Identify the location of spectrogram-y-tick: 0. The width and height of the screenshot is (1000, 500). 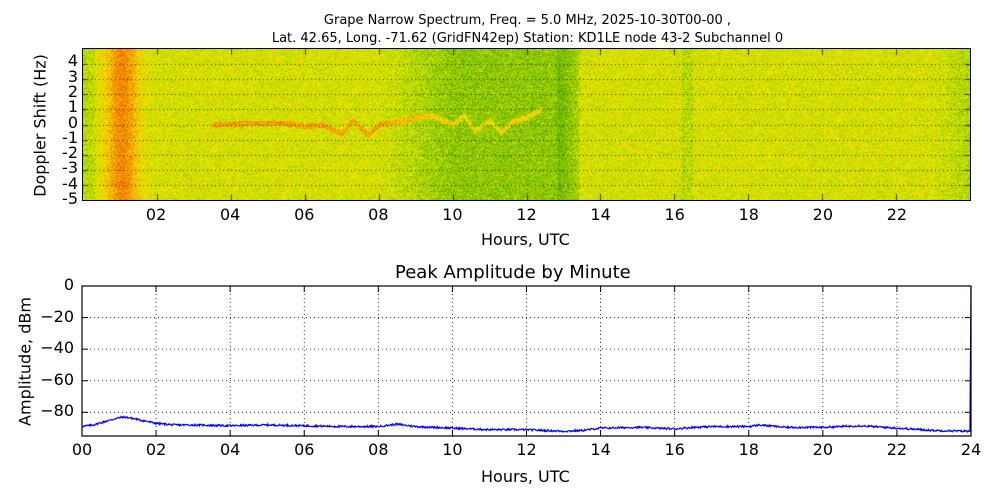
(72, 122).